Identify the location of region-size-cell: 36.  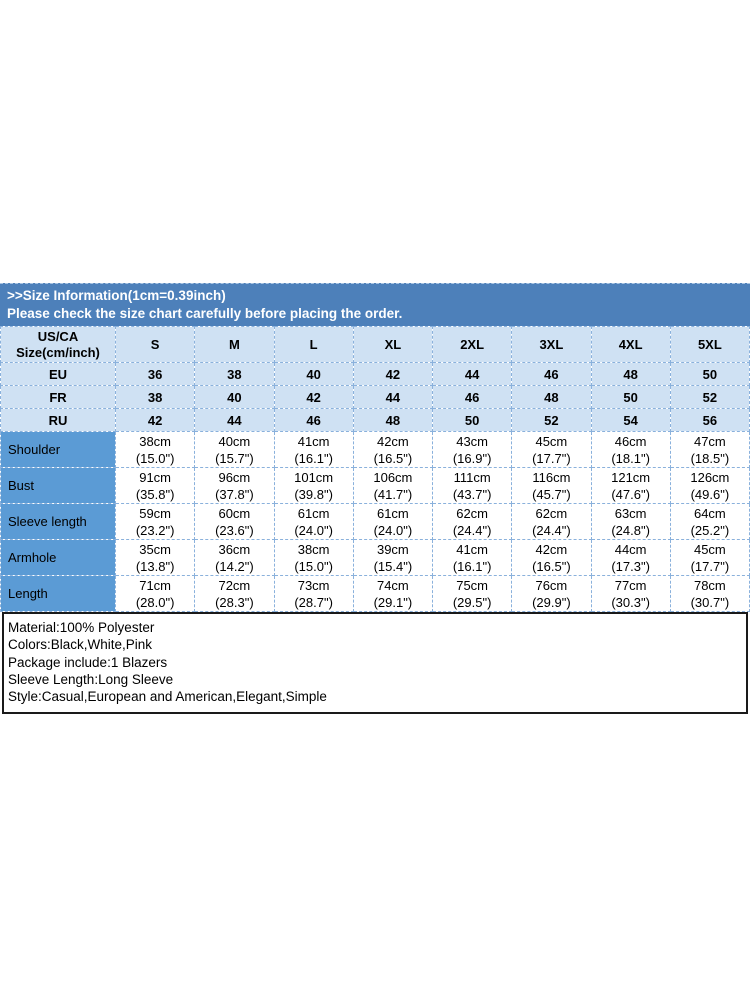
(155, 374).